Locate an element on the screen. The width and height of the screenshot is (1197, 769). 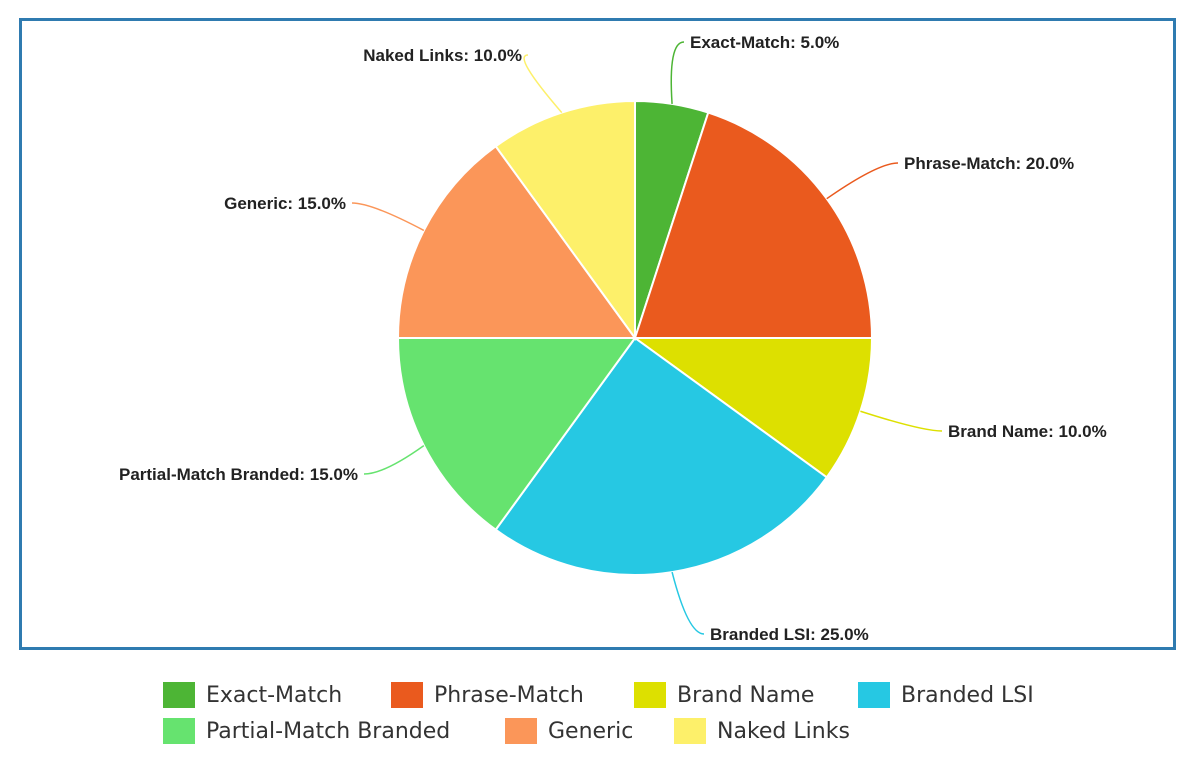
legend-label: Branded LSI is located at coordinates (967, 695).